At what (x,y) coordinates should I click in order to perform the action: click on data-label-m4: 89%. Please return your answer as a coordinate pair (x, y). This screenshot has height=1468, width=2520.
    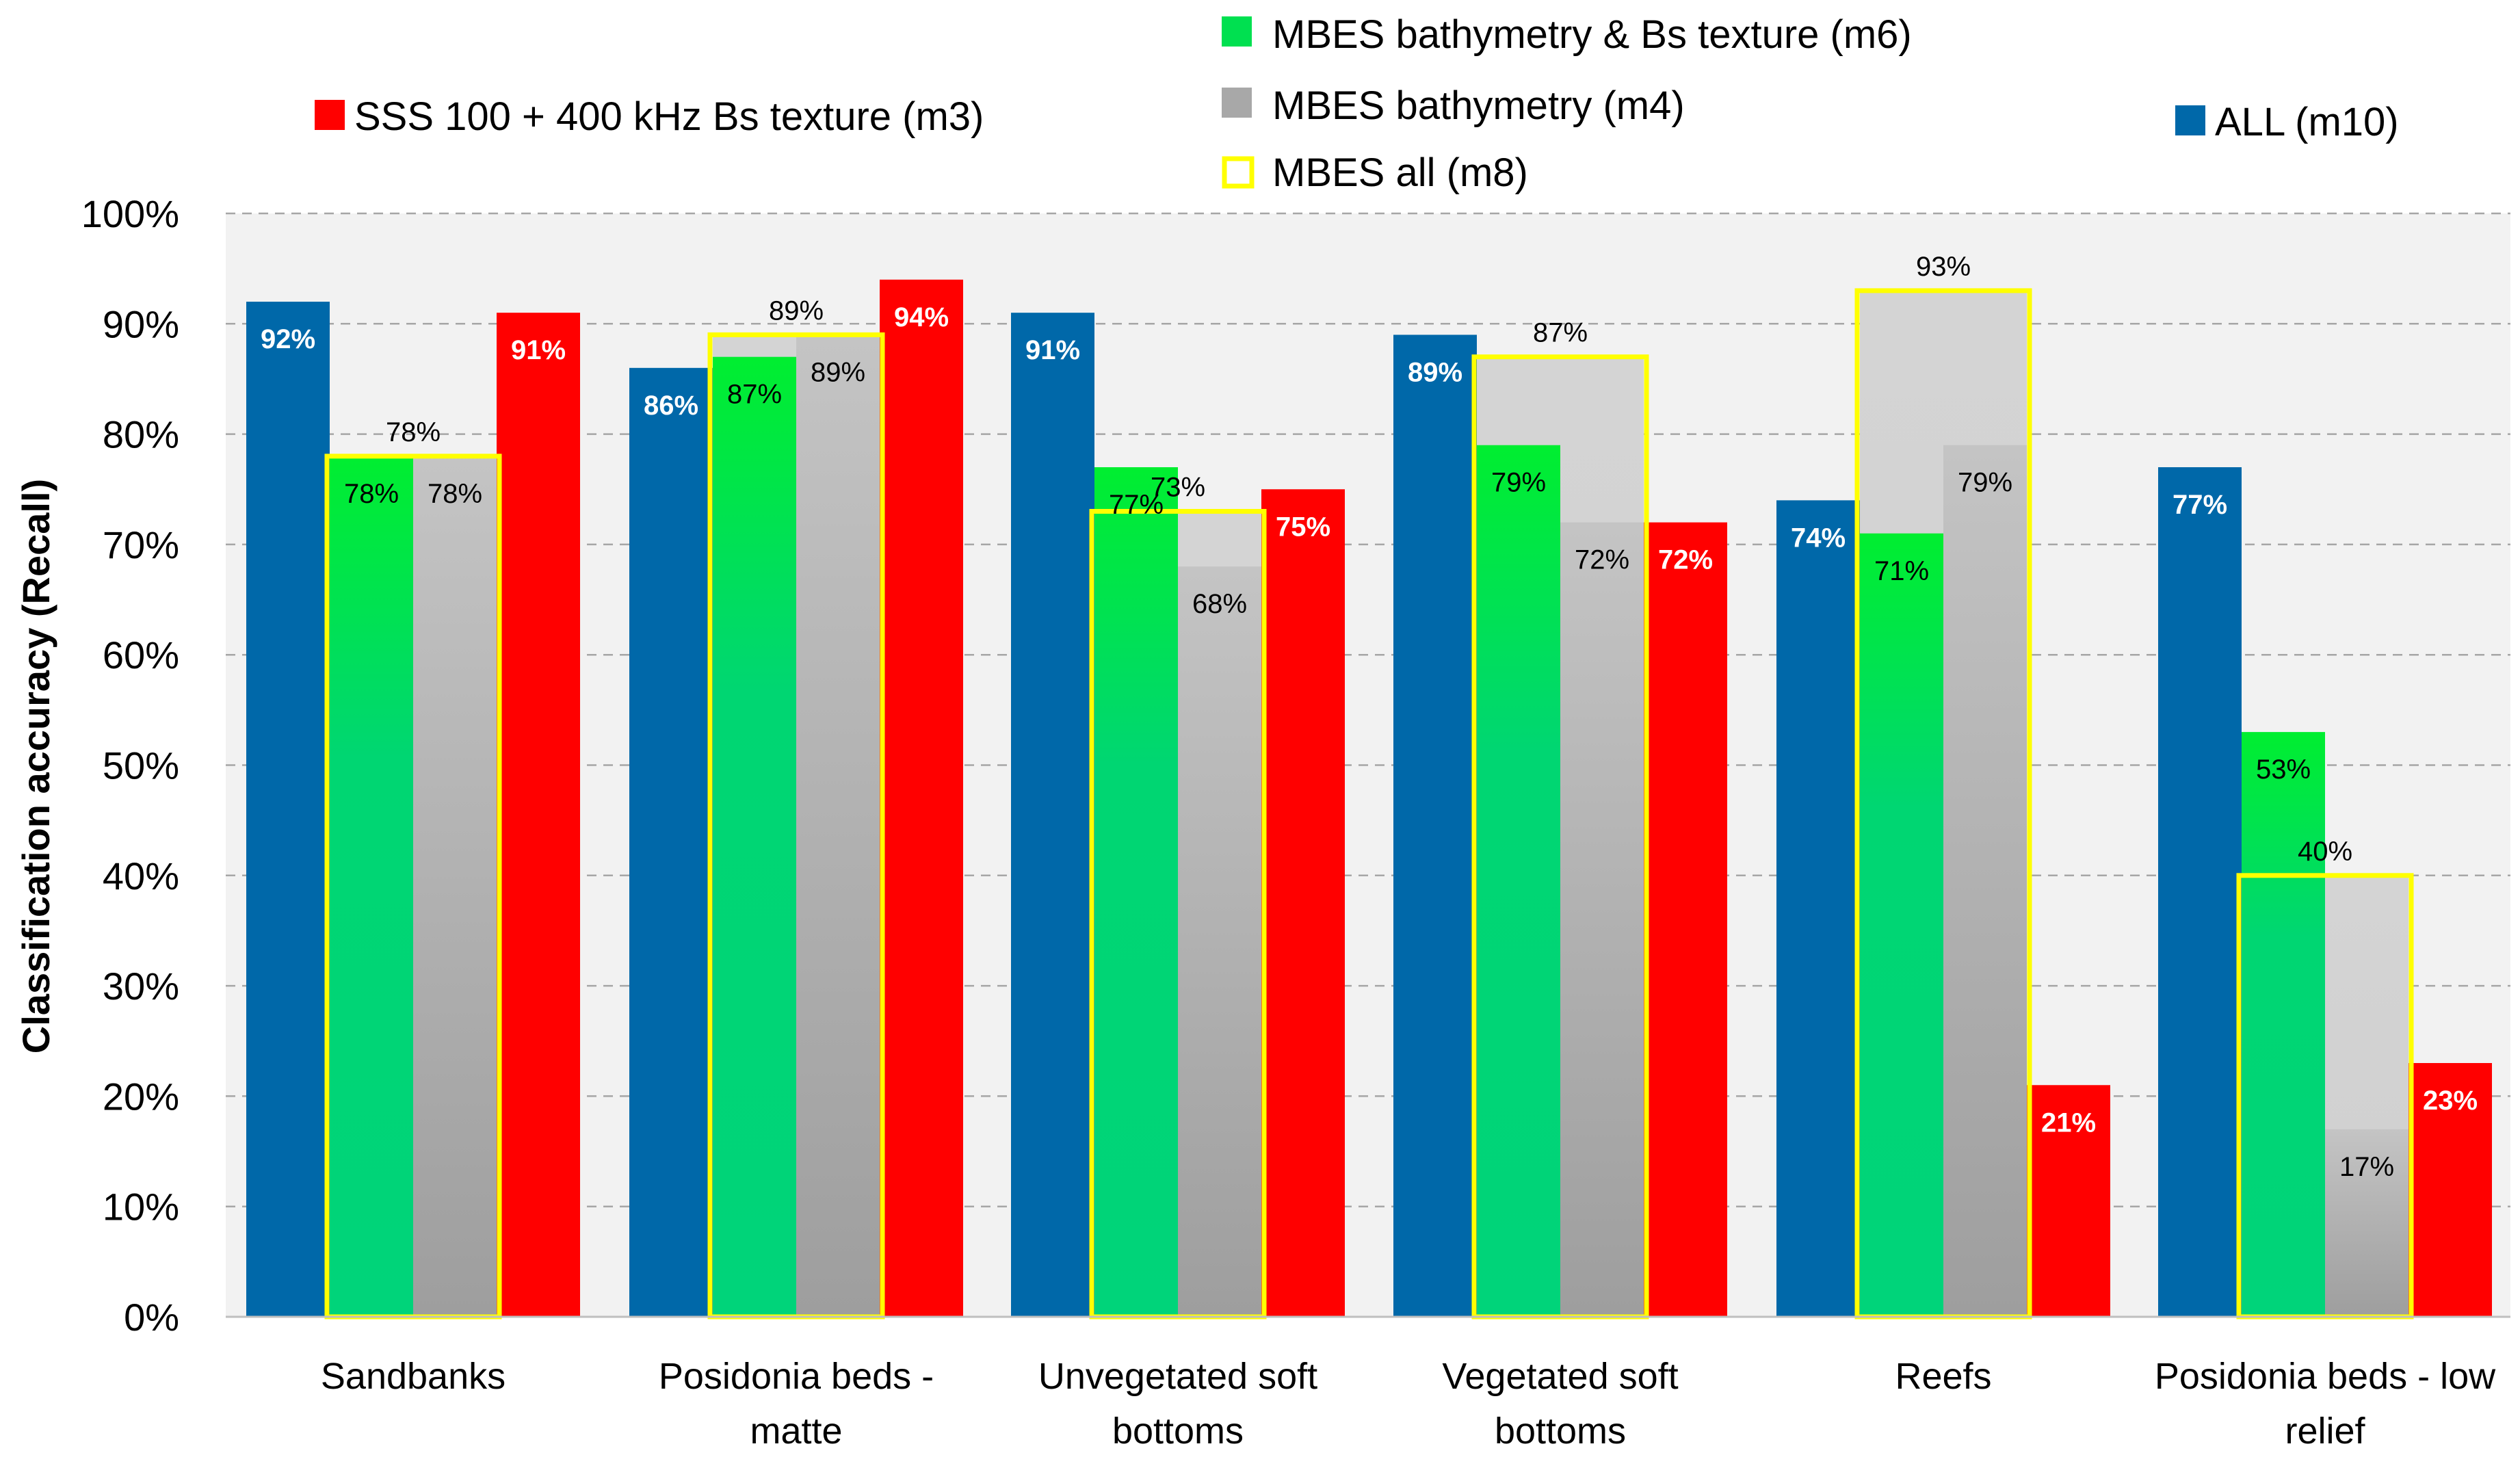
    Looking at the image, I should click on (838, 372).